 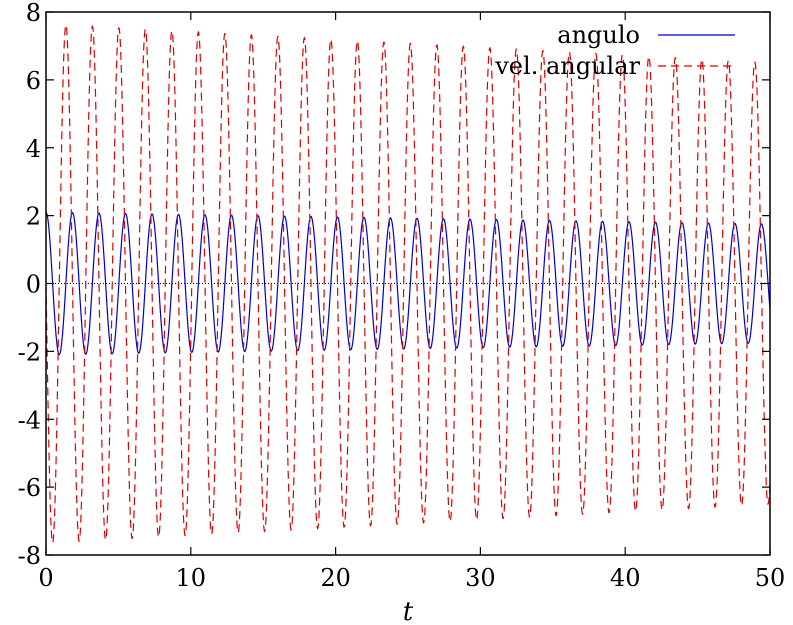 I want to click on x-tick-label: 50, so click(x=770, y=578).